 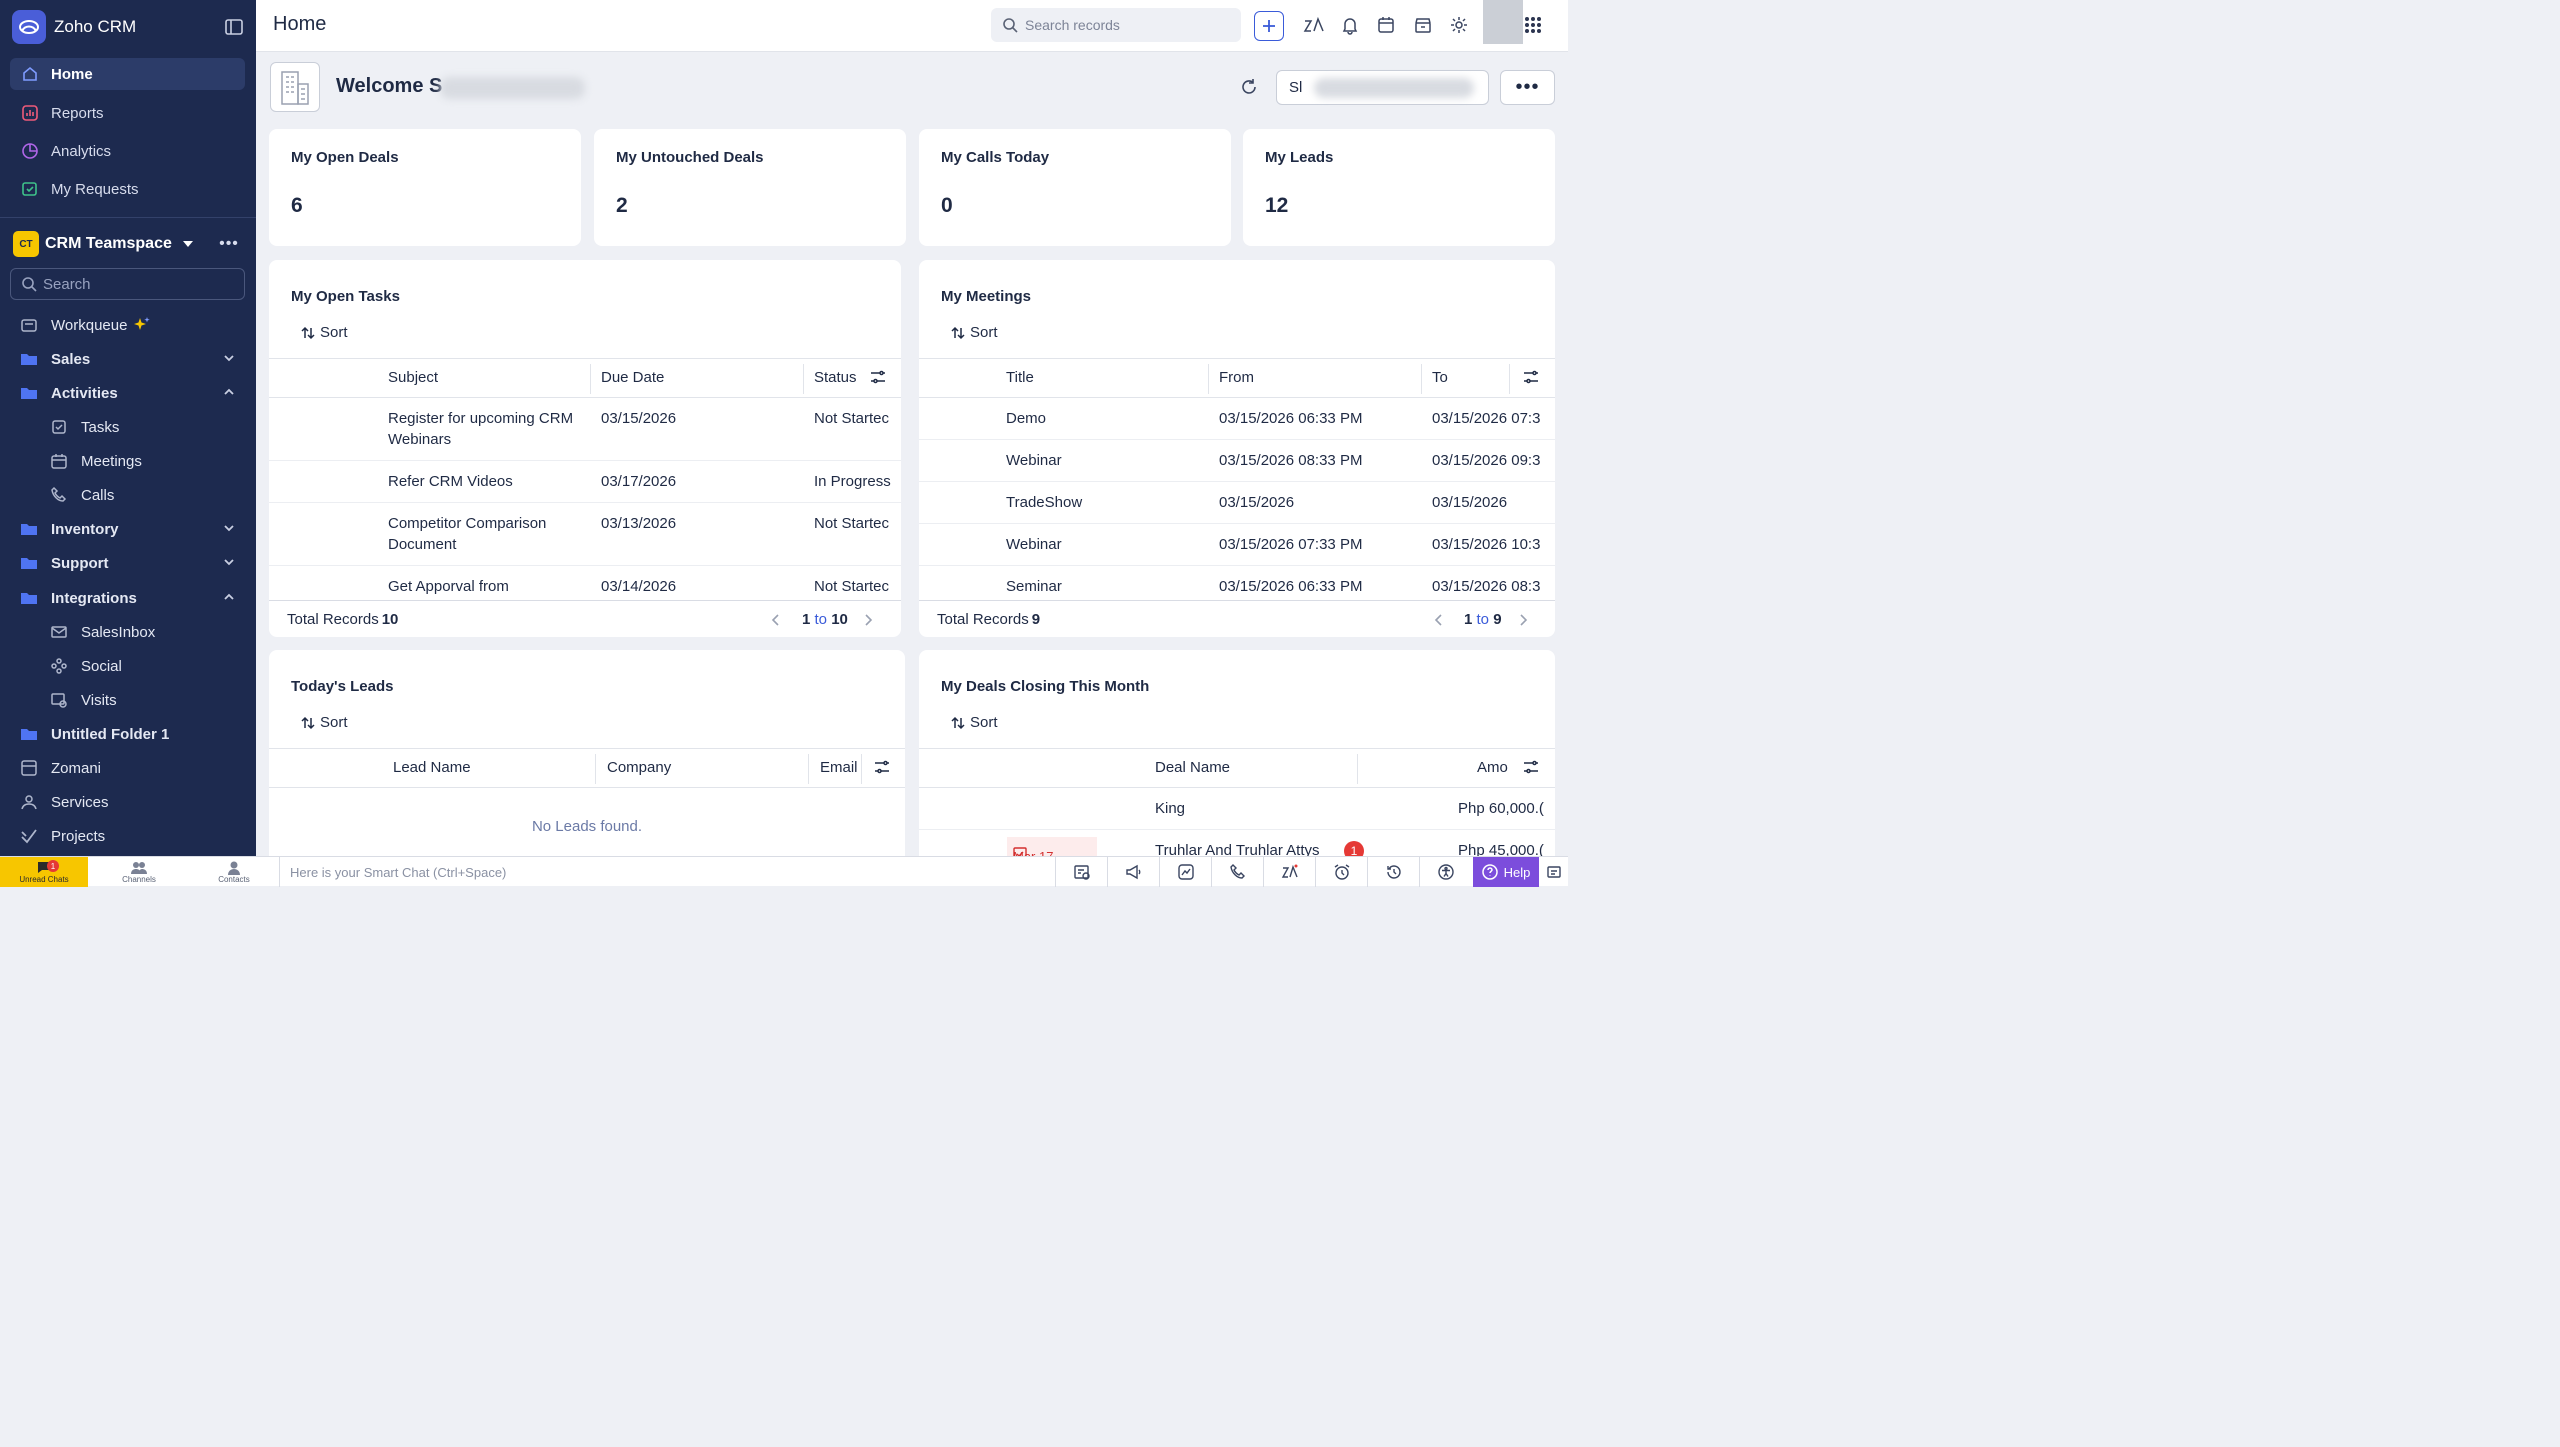 I want to click on nav-home: Home, so click(x=127, y=74).